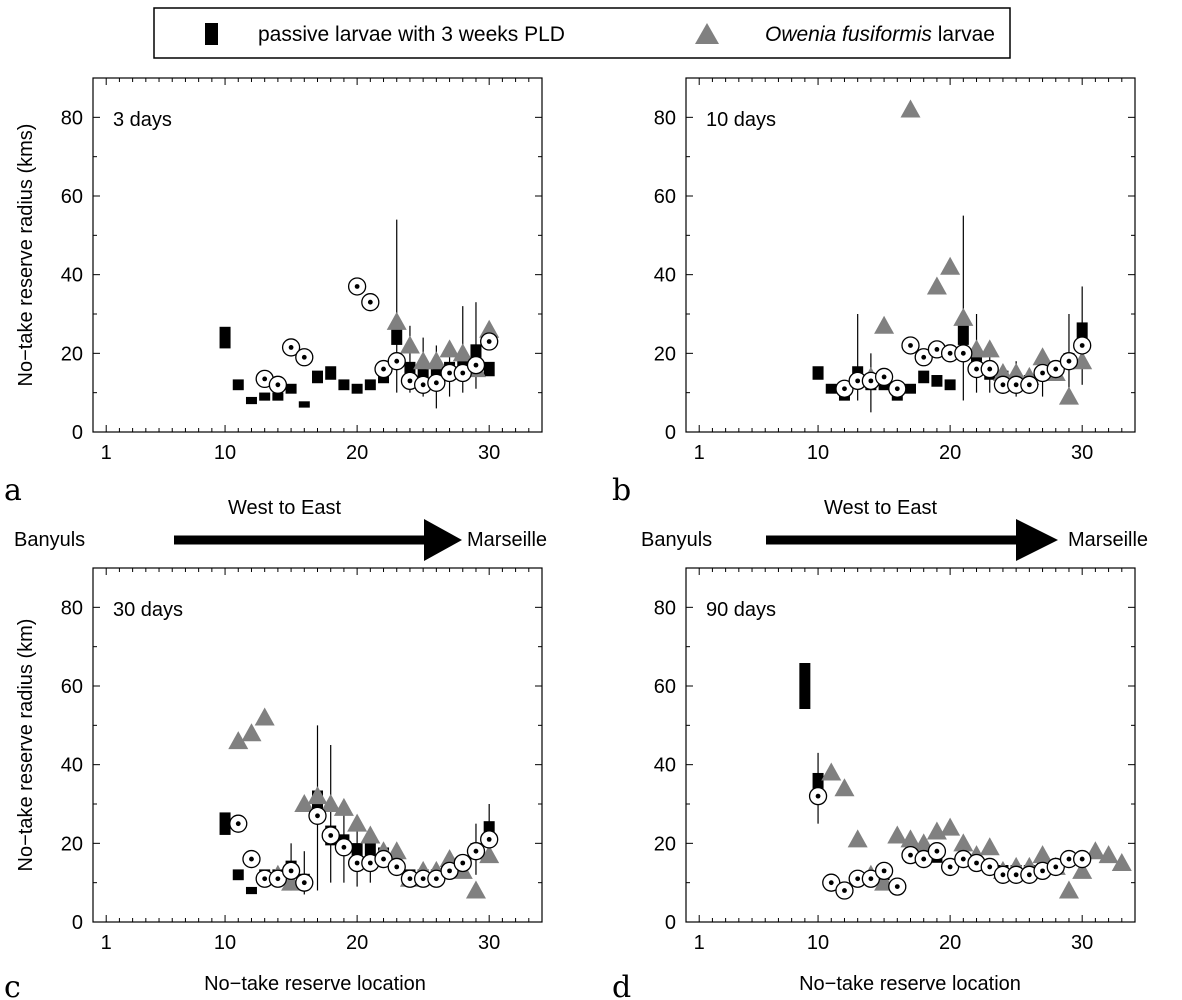 This screenshot has width=1182, height=1000. What do you see at coordinates (280, 529) in the screenshot?
I see `direction-left: Banyuls West to East Marseille` at bounding box center [280, 529].